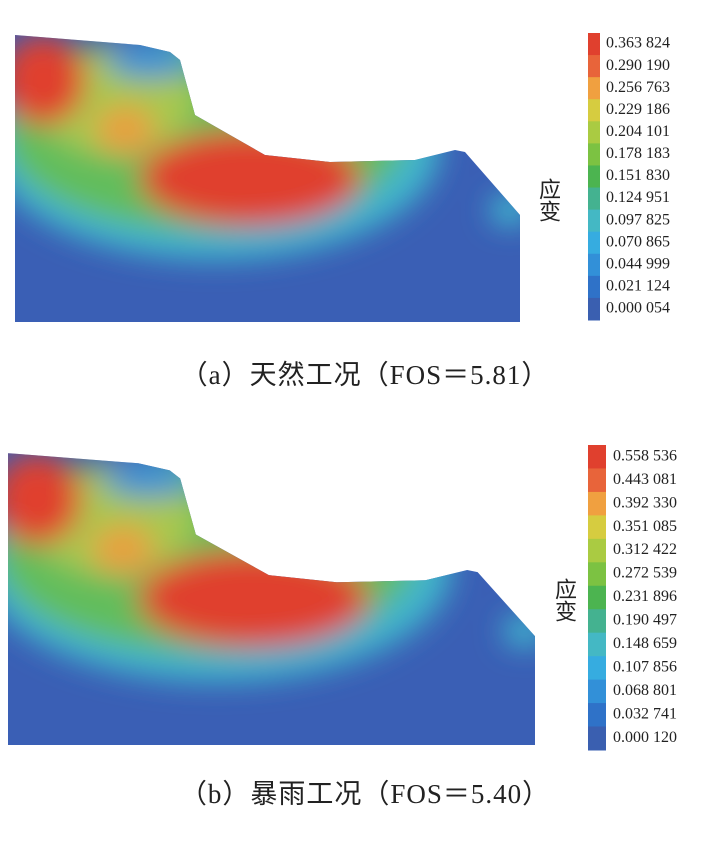 The image size is (718, 849). I want to click on legend-label: 0.044 999, so click(638, 263).